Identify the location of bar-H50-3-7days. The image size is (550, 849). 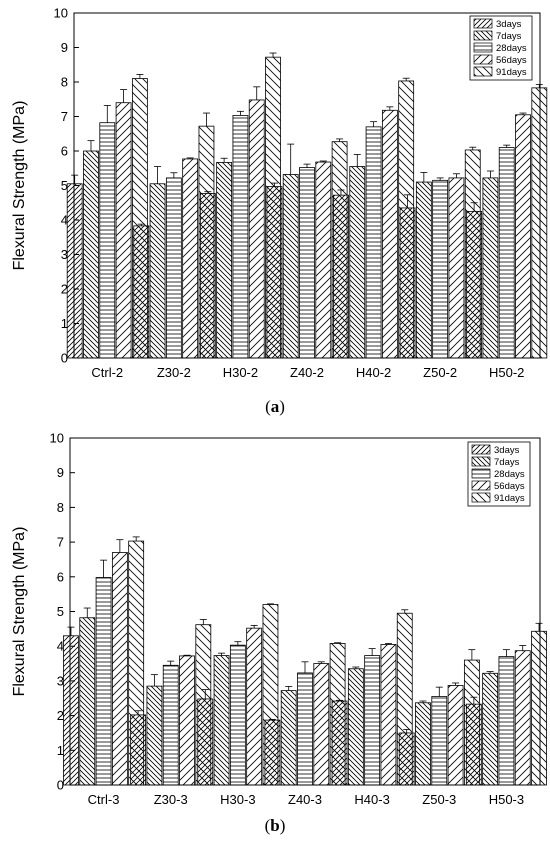
(490, 729).